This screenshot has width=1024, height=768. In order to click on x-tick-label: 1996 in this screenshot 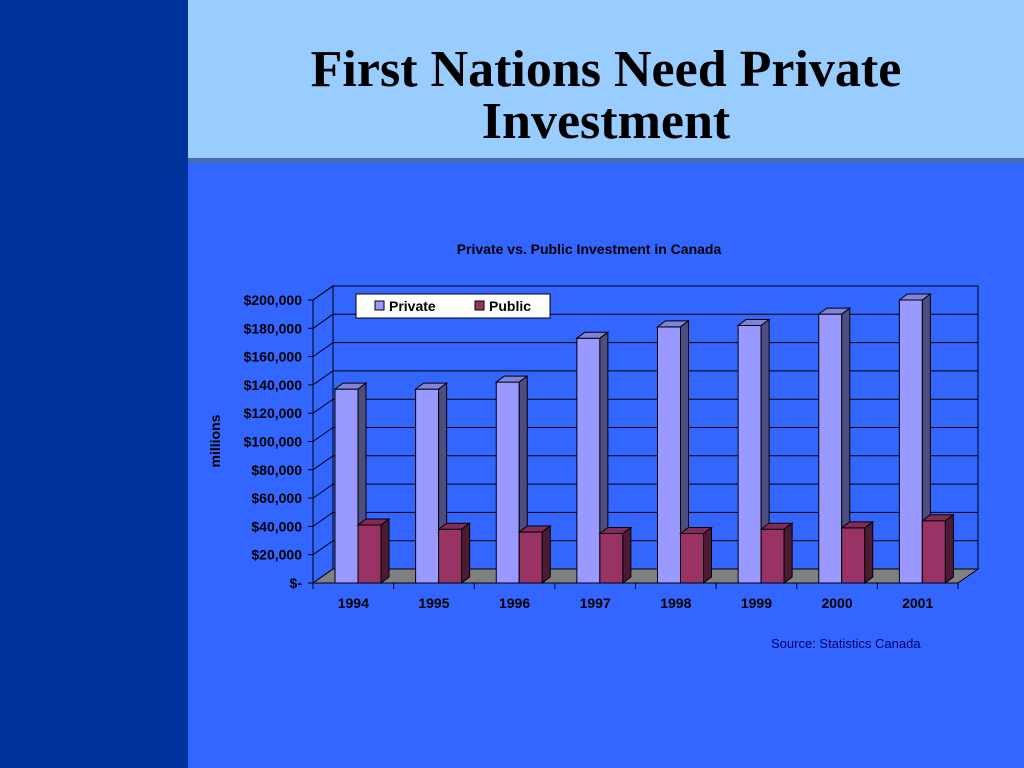, I will do `click(514, 603)`.